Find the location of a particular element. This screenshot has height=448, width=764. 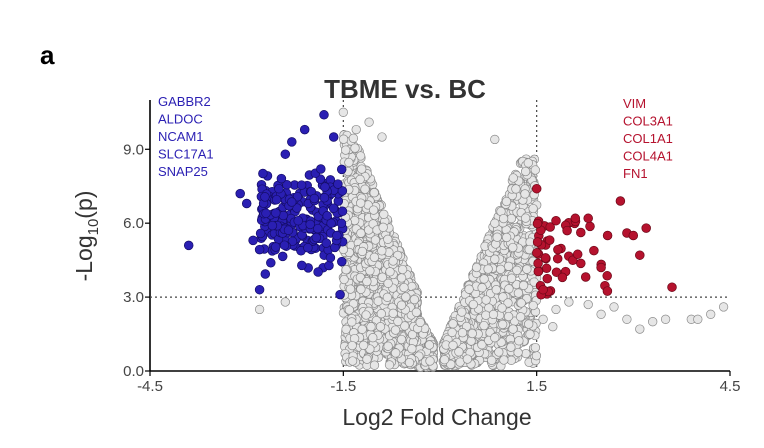

y-tick-label: 3.0 is located at coordinates (133, 297).